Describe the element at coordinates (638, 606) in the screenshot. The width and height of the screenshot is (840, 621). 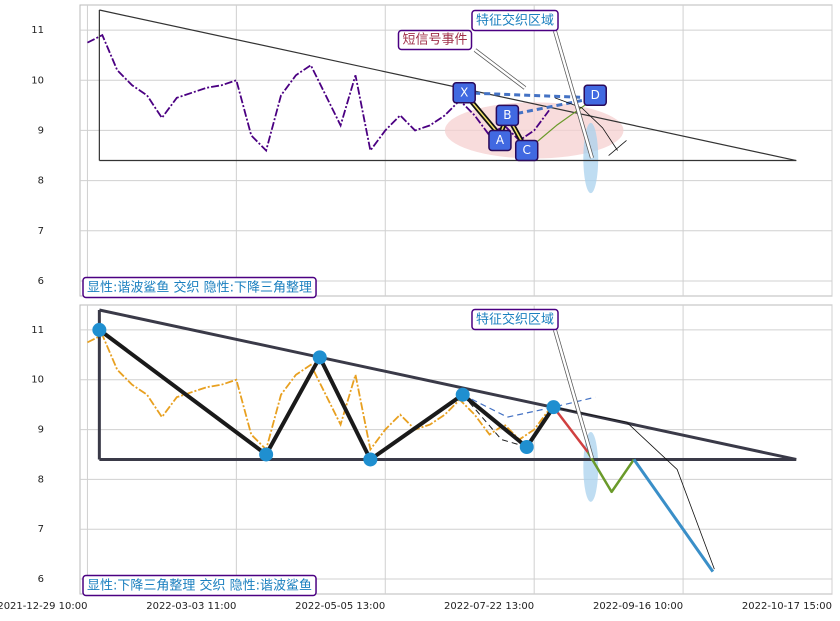
I see `x-tick-label: 2022-09-16 10:00` at that location.